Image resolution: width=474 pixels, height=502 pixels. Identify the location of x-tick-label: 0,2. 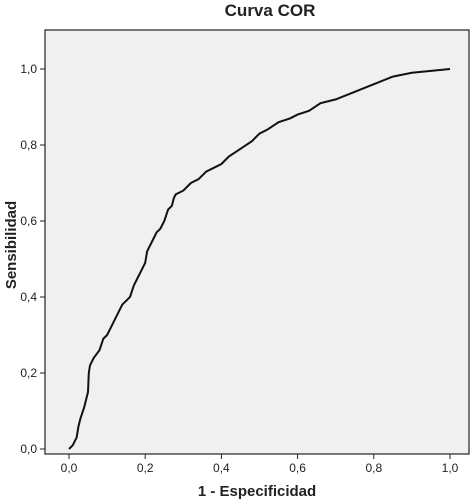
(145, 468).